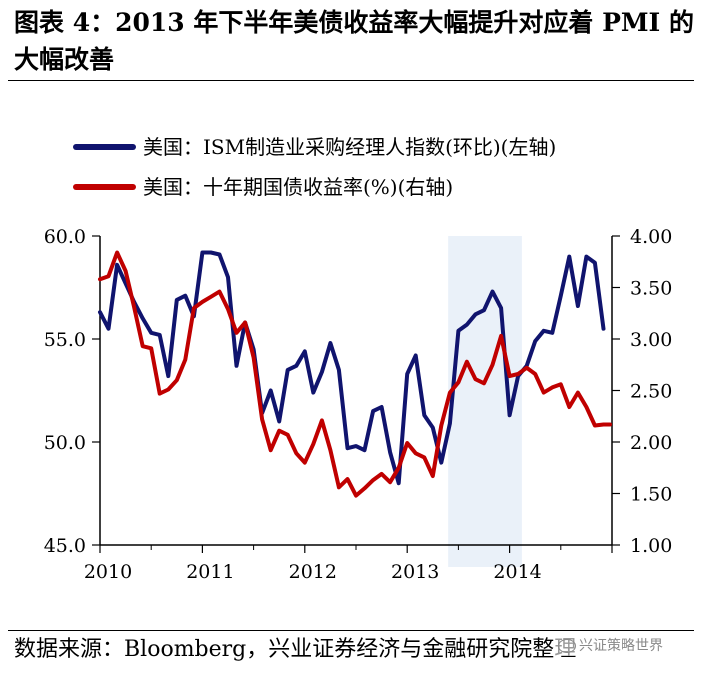 Image resolution: width=702 pixels, height=677 pixels. I want to click on right-tick-label: 4.00, so click(651, 237).